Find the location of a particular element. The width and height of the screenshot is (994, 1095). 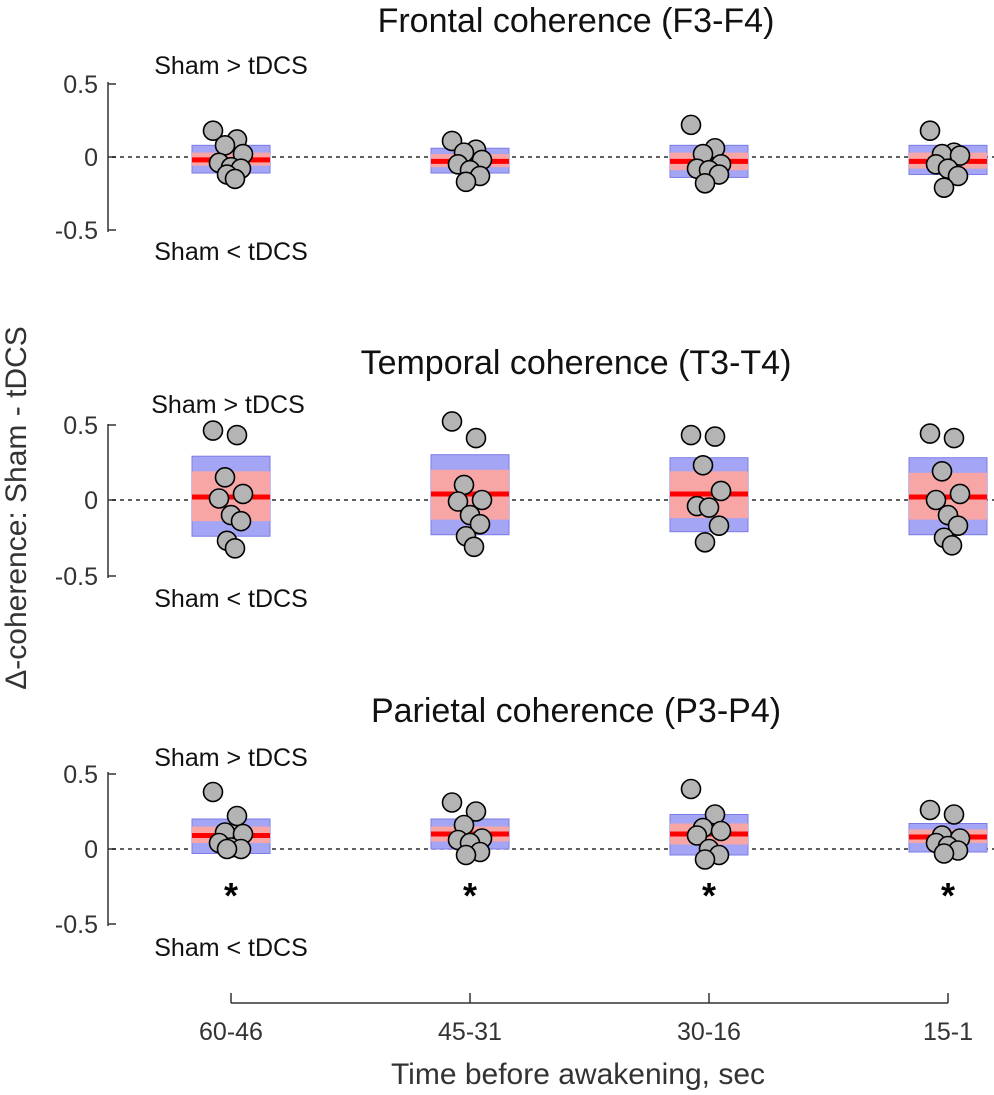

x-tick-label: 30-16 is located at coordinates (709, 1032).